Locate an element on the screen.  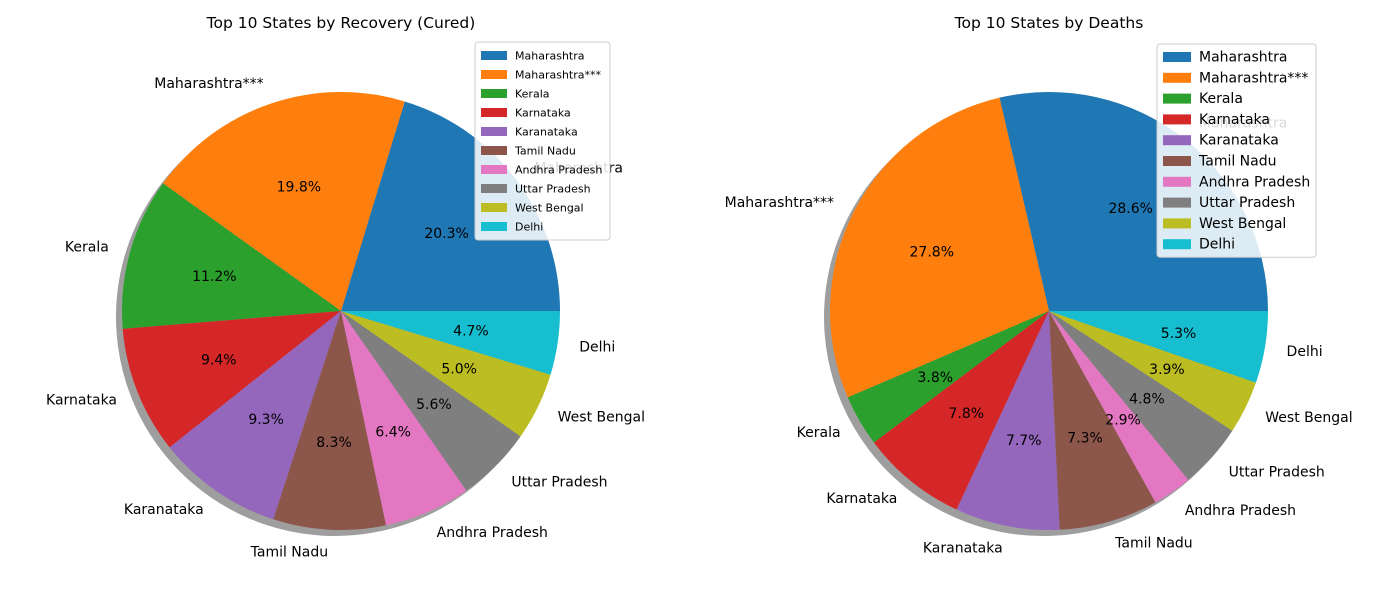
slice-percent-label: 5.0% is located at coordinates (459, 369).